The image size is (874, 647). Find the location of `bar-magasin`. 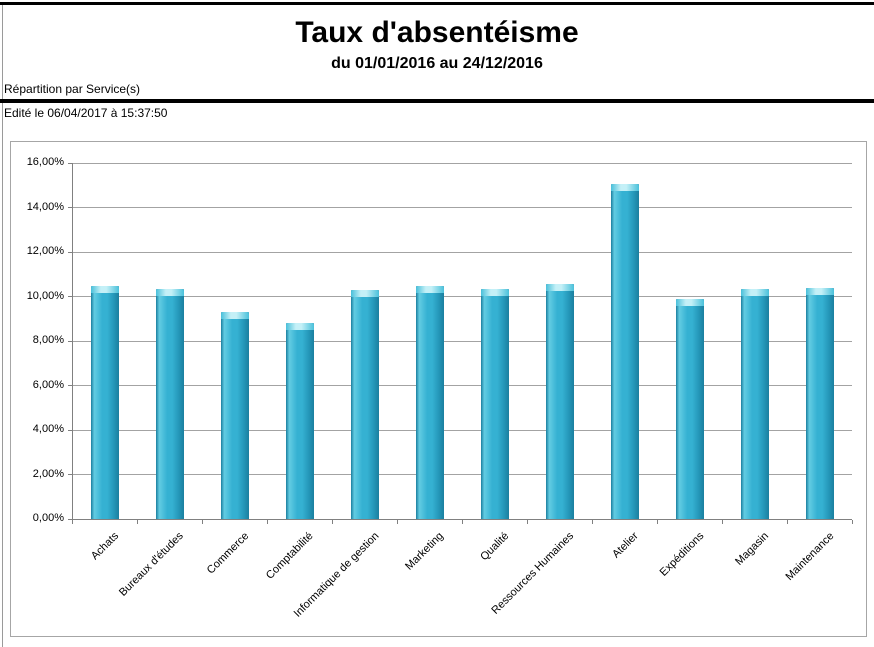

bar-magasin is located at coordinates (754, 403).